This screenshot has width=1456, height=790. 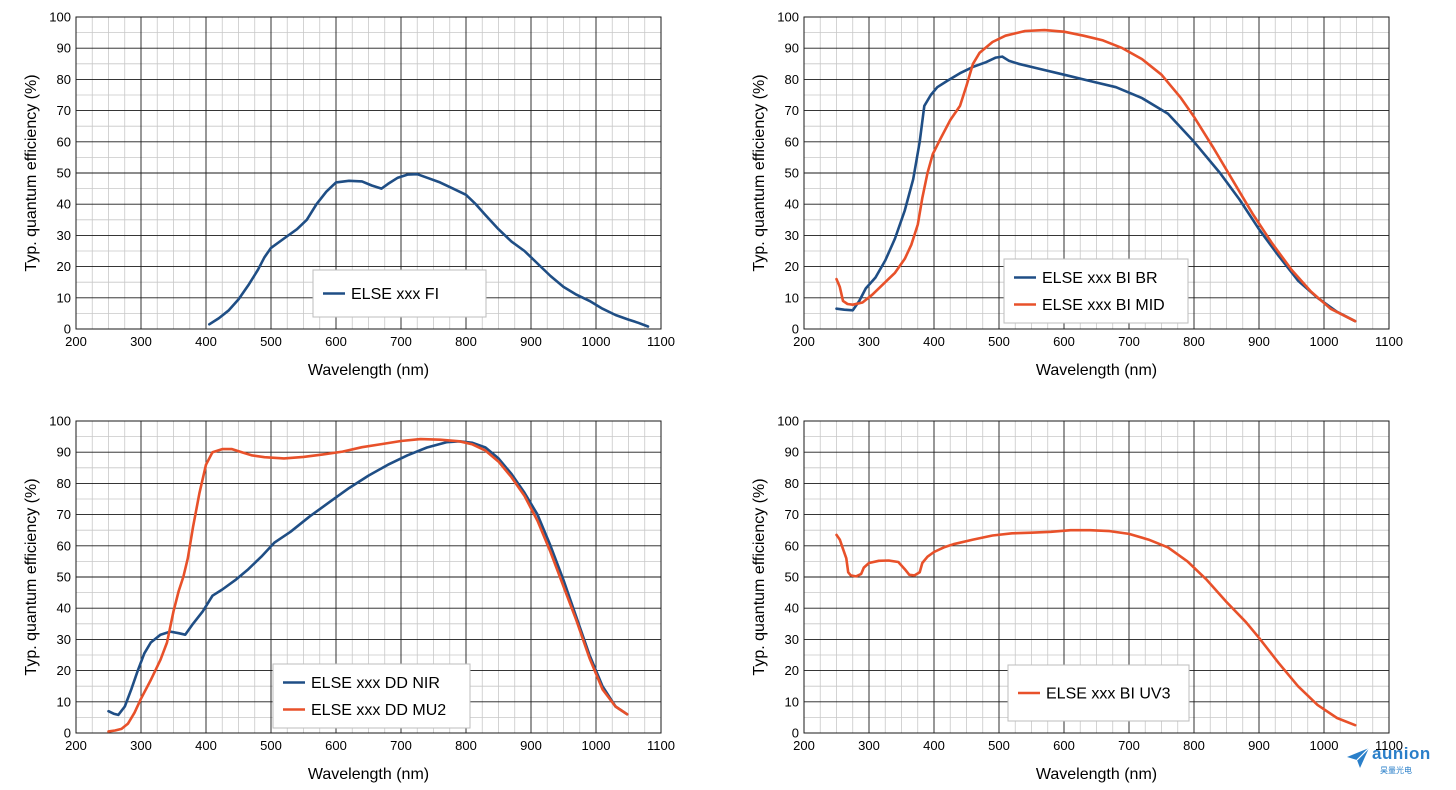 I want to click on brand-logo: aunion 昊量光电, so click(x=1396, y=761).